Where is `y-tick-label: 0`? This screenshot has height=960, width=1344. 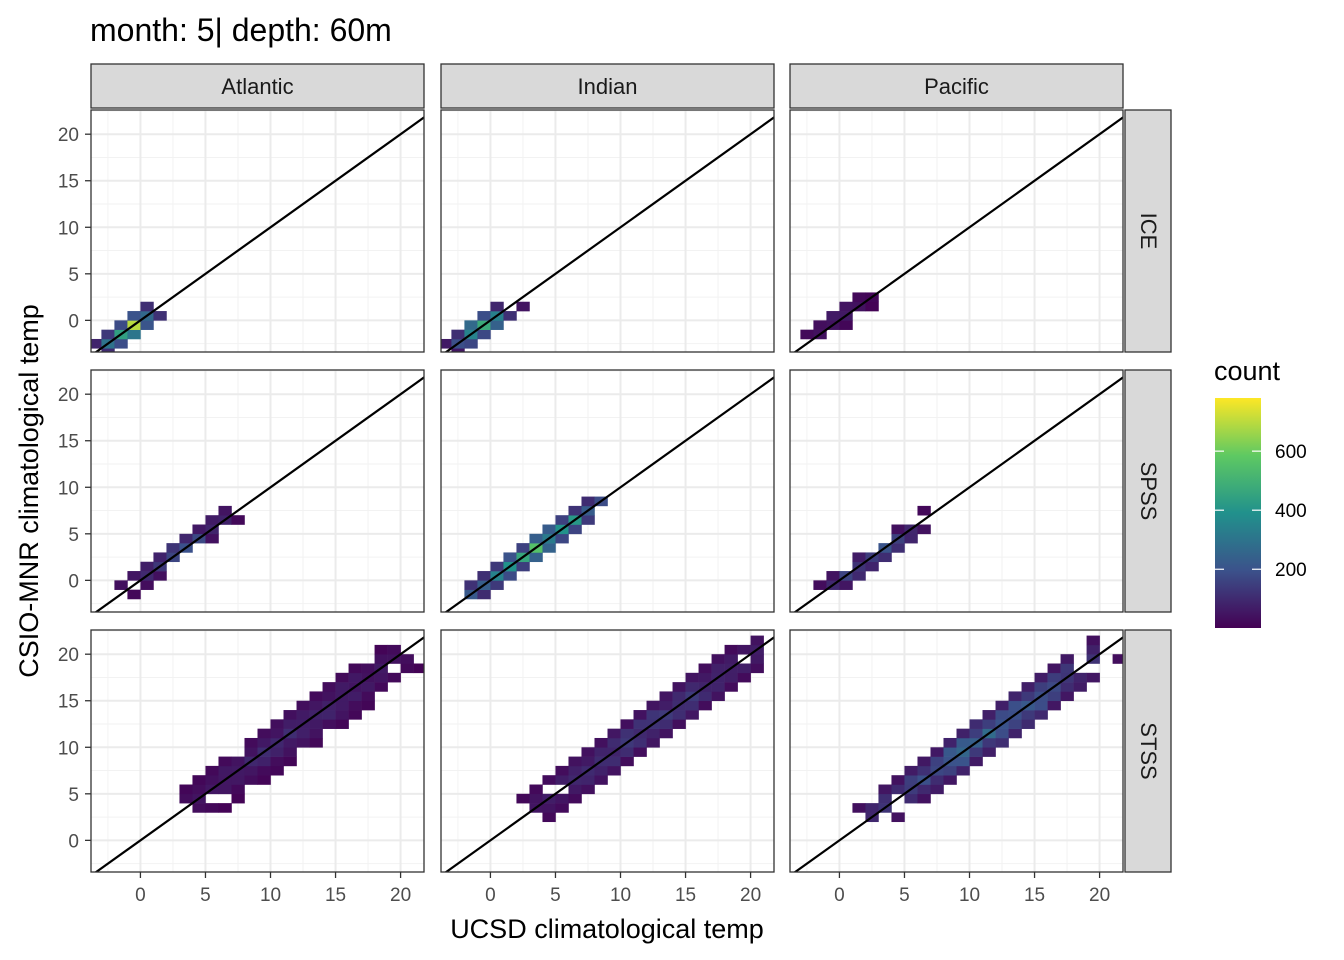 y-tick-label: 0 is located at coordinates (73, 581).